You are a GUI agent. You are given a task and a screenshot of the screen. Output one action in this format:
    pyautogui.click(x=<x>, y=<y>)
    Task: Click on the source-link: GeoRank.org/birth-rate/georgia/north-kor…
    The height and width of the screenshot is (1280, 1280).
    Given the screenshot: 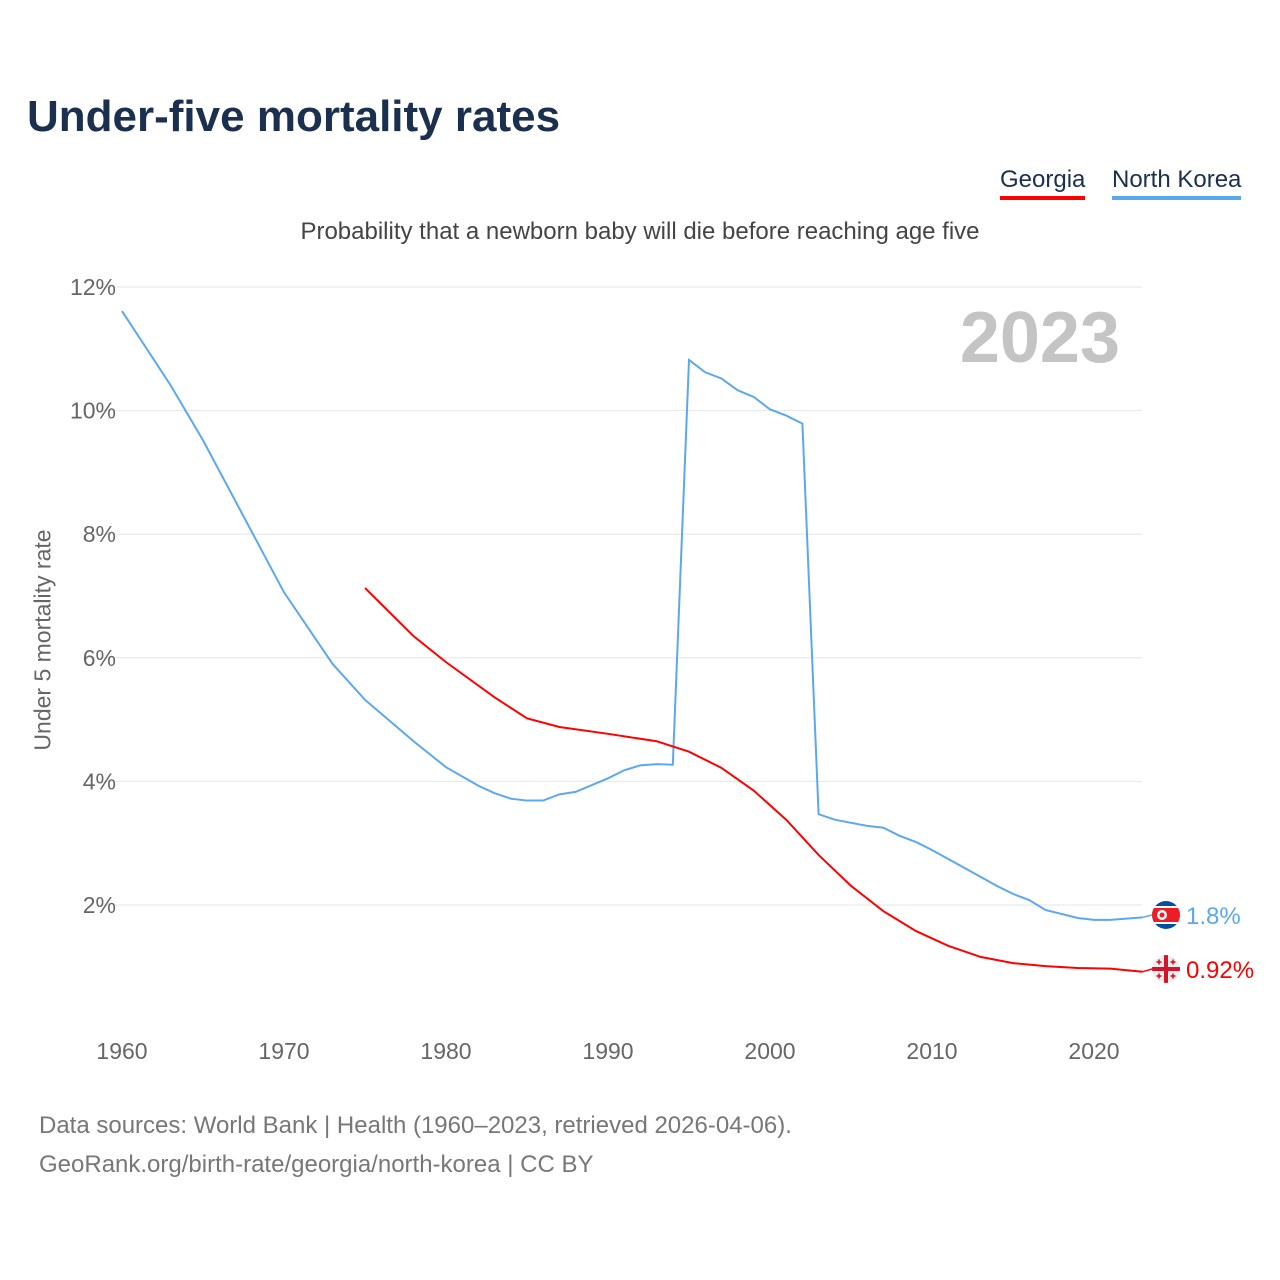 What is the action you would take?
    pyautogui.click(x=316, y=1164)
    